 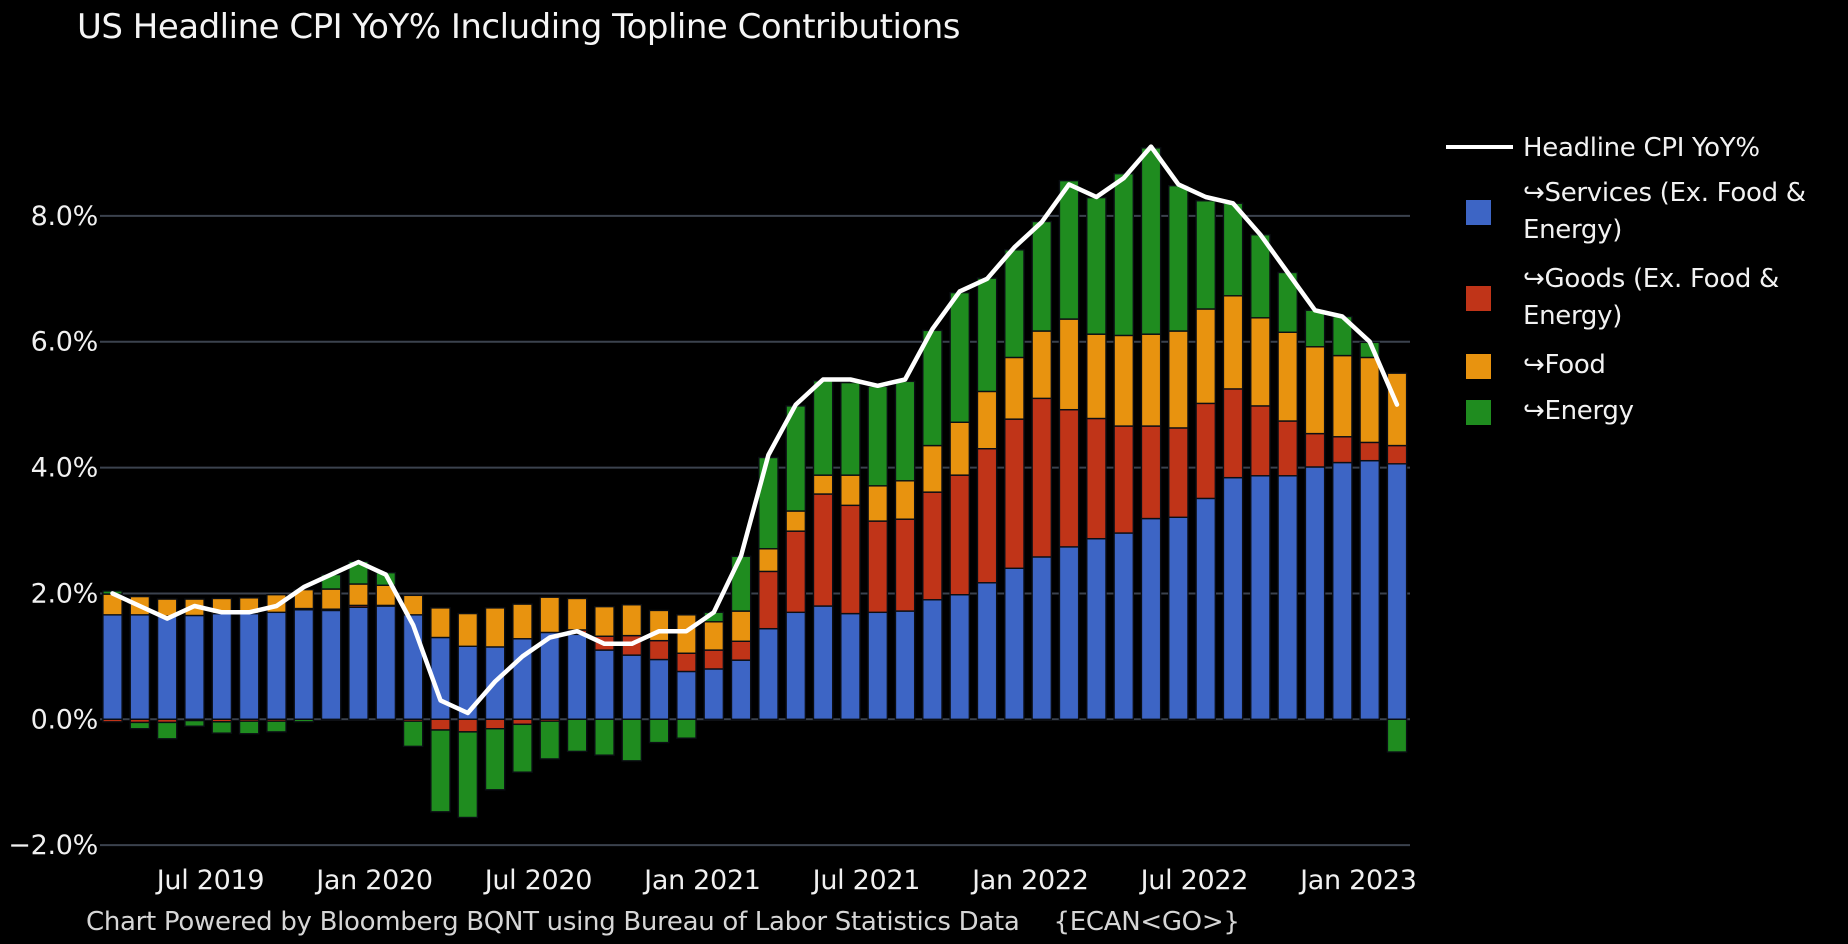 I want to click on y-axis-tick-label: 0.0%, so click(x=64, y=719).